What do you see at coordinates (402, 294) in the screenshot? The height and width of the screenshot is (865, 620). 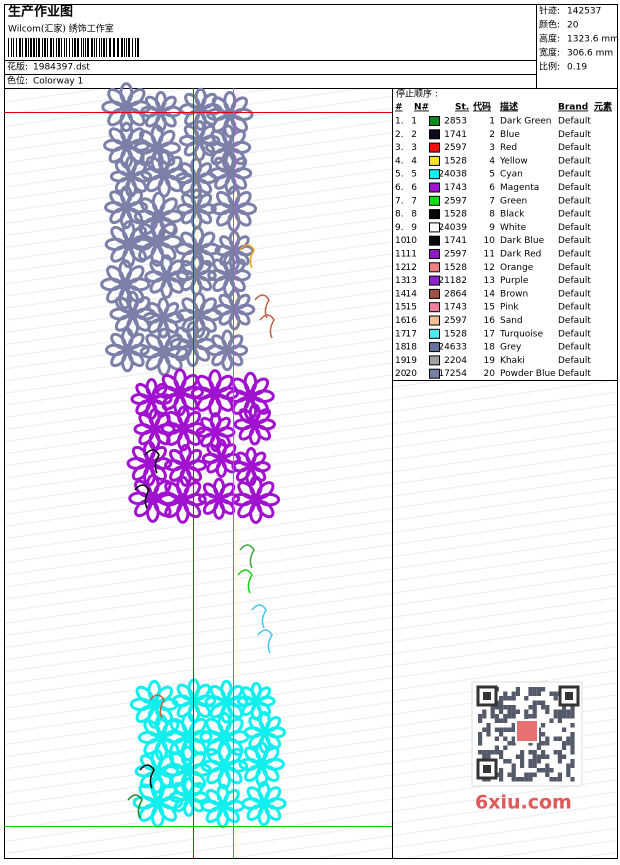 I see `stop-number: 14.` at bounding box center [402, 294].